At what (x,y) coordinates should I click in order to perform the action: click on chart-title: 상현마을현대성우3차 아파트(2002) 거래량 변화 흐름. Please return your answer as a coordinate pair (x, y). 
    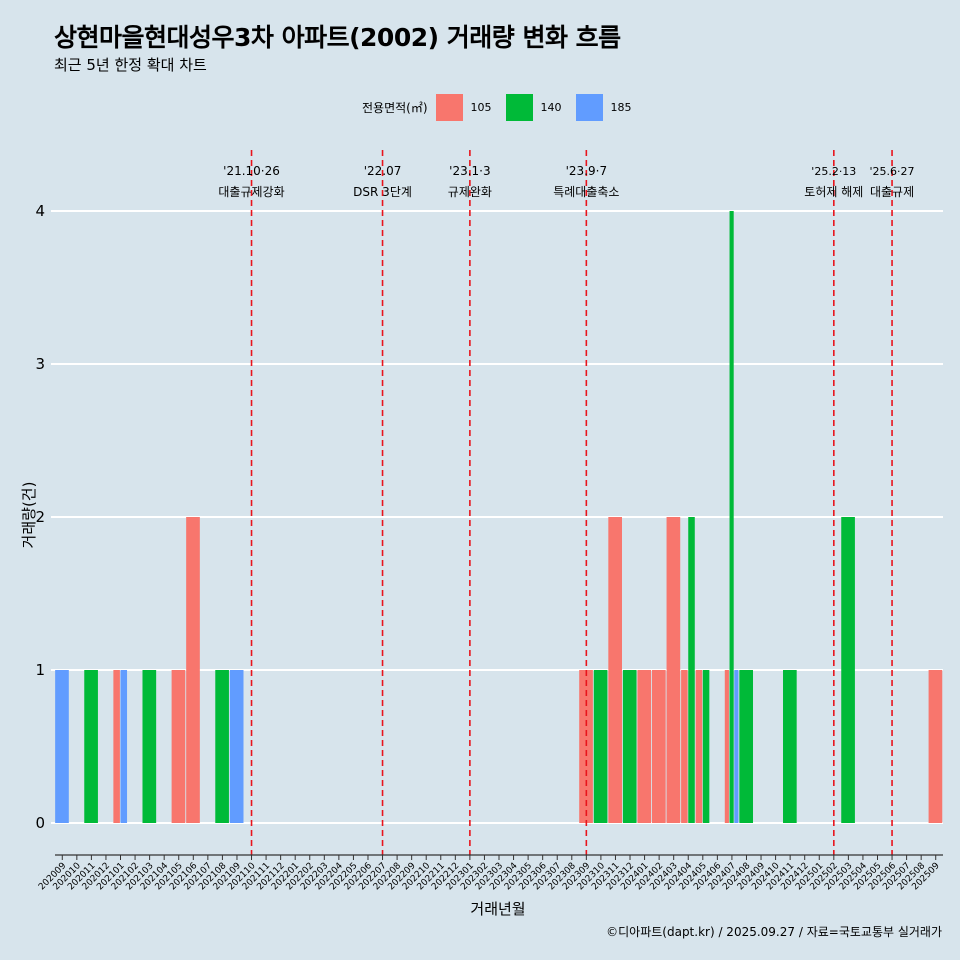
    Looking at the image, I should click on (337, 37).